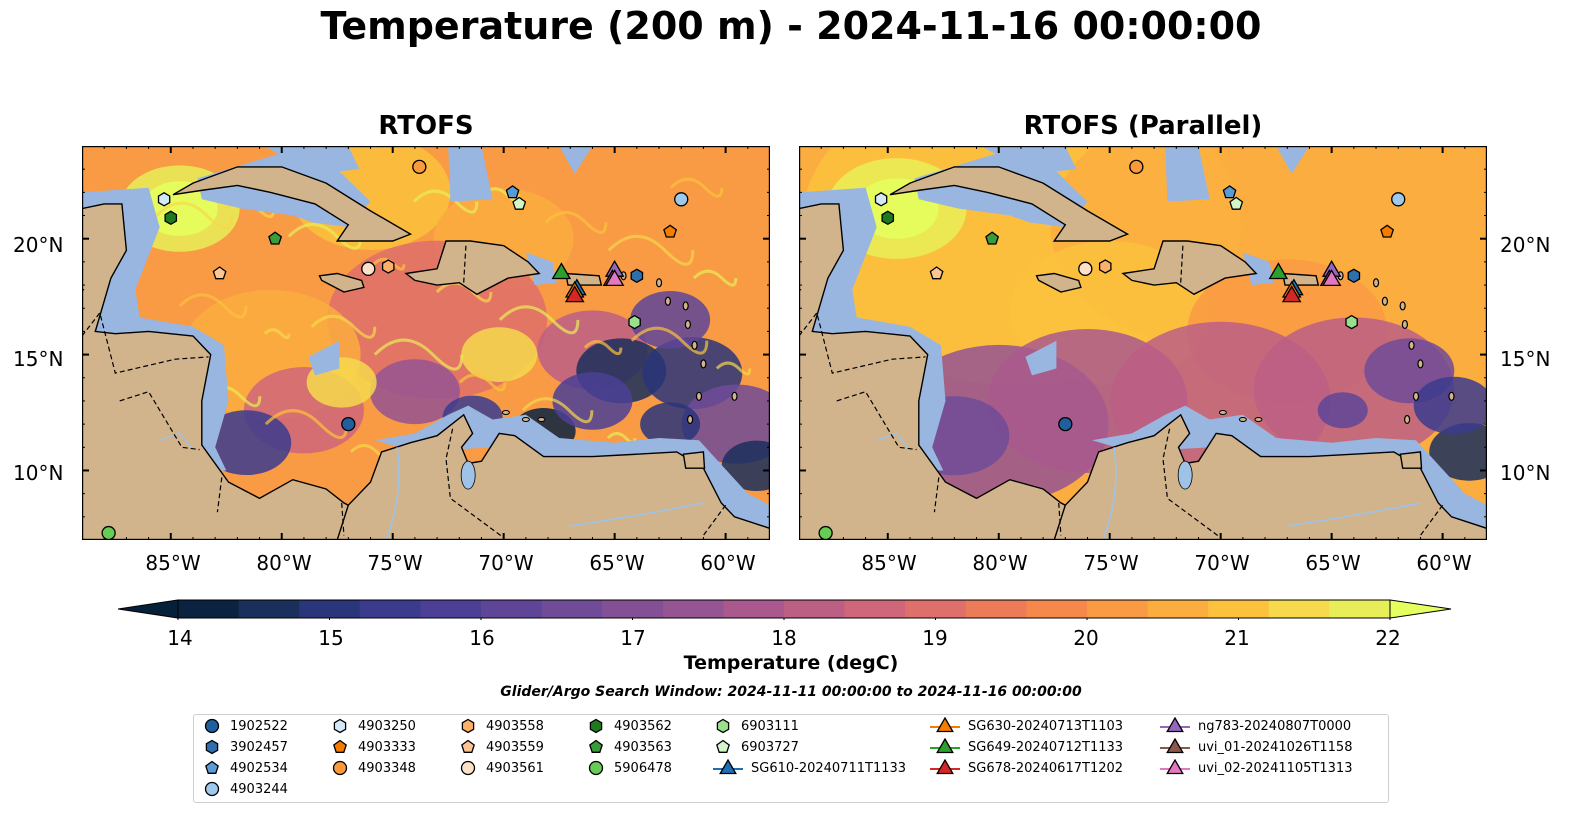 This screenshot has height=827, width=1582. Describe the element at coordinates (515, 747) in the screenshot. I see `legend-label: 4903559` at that location.